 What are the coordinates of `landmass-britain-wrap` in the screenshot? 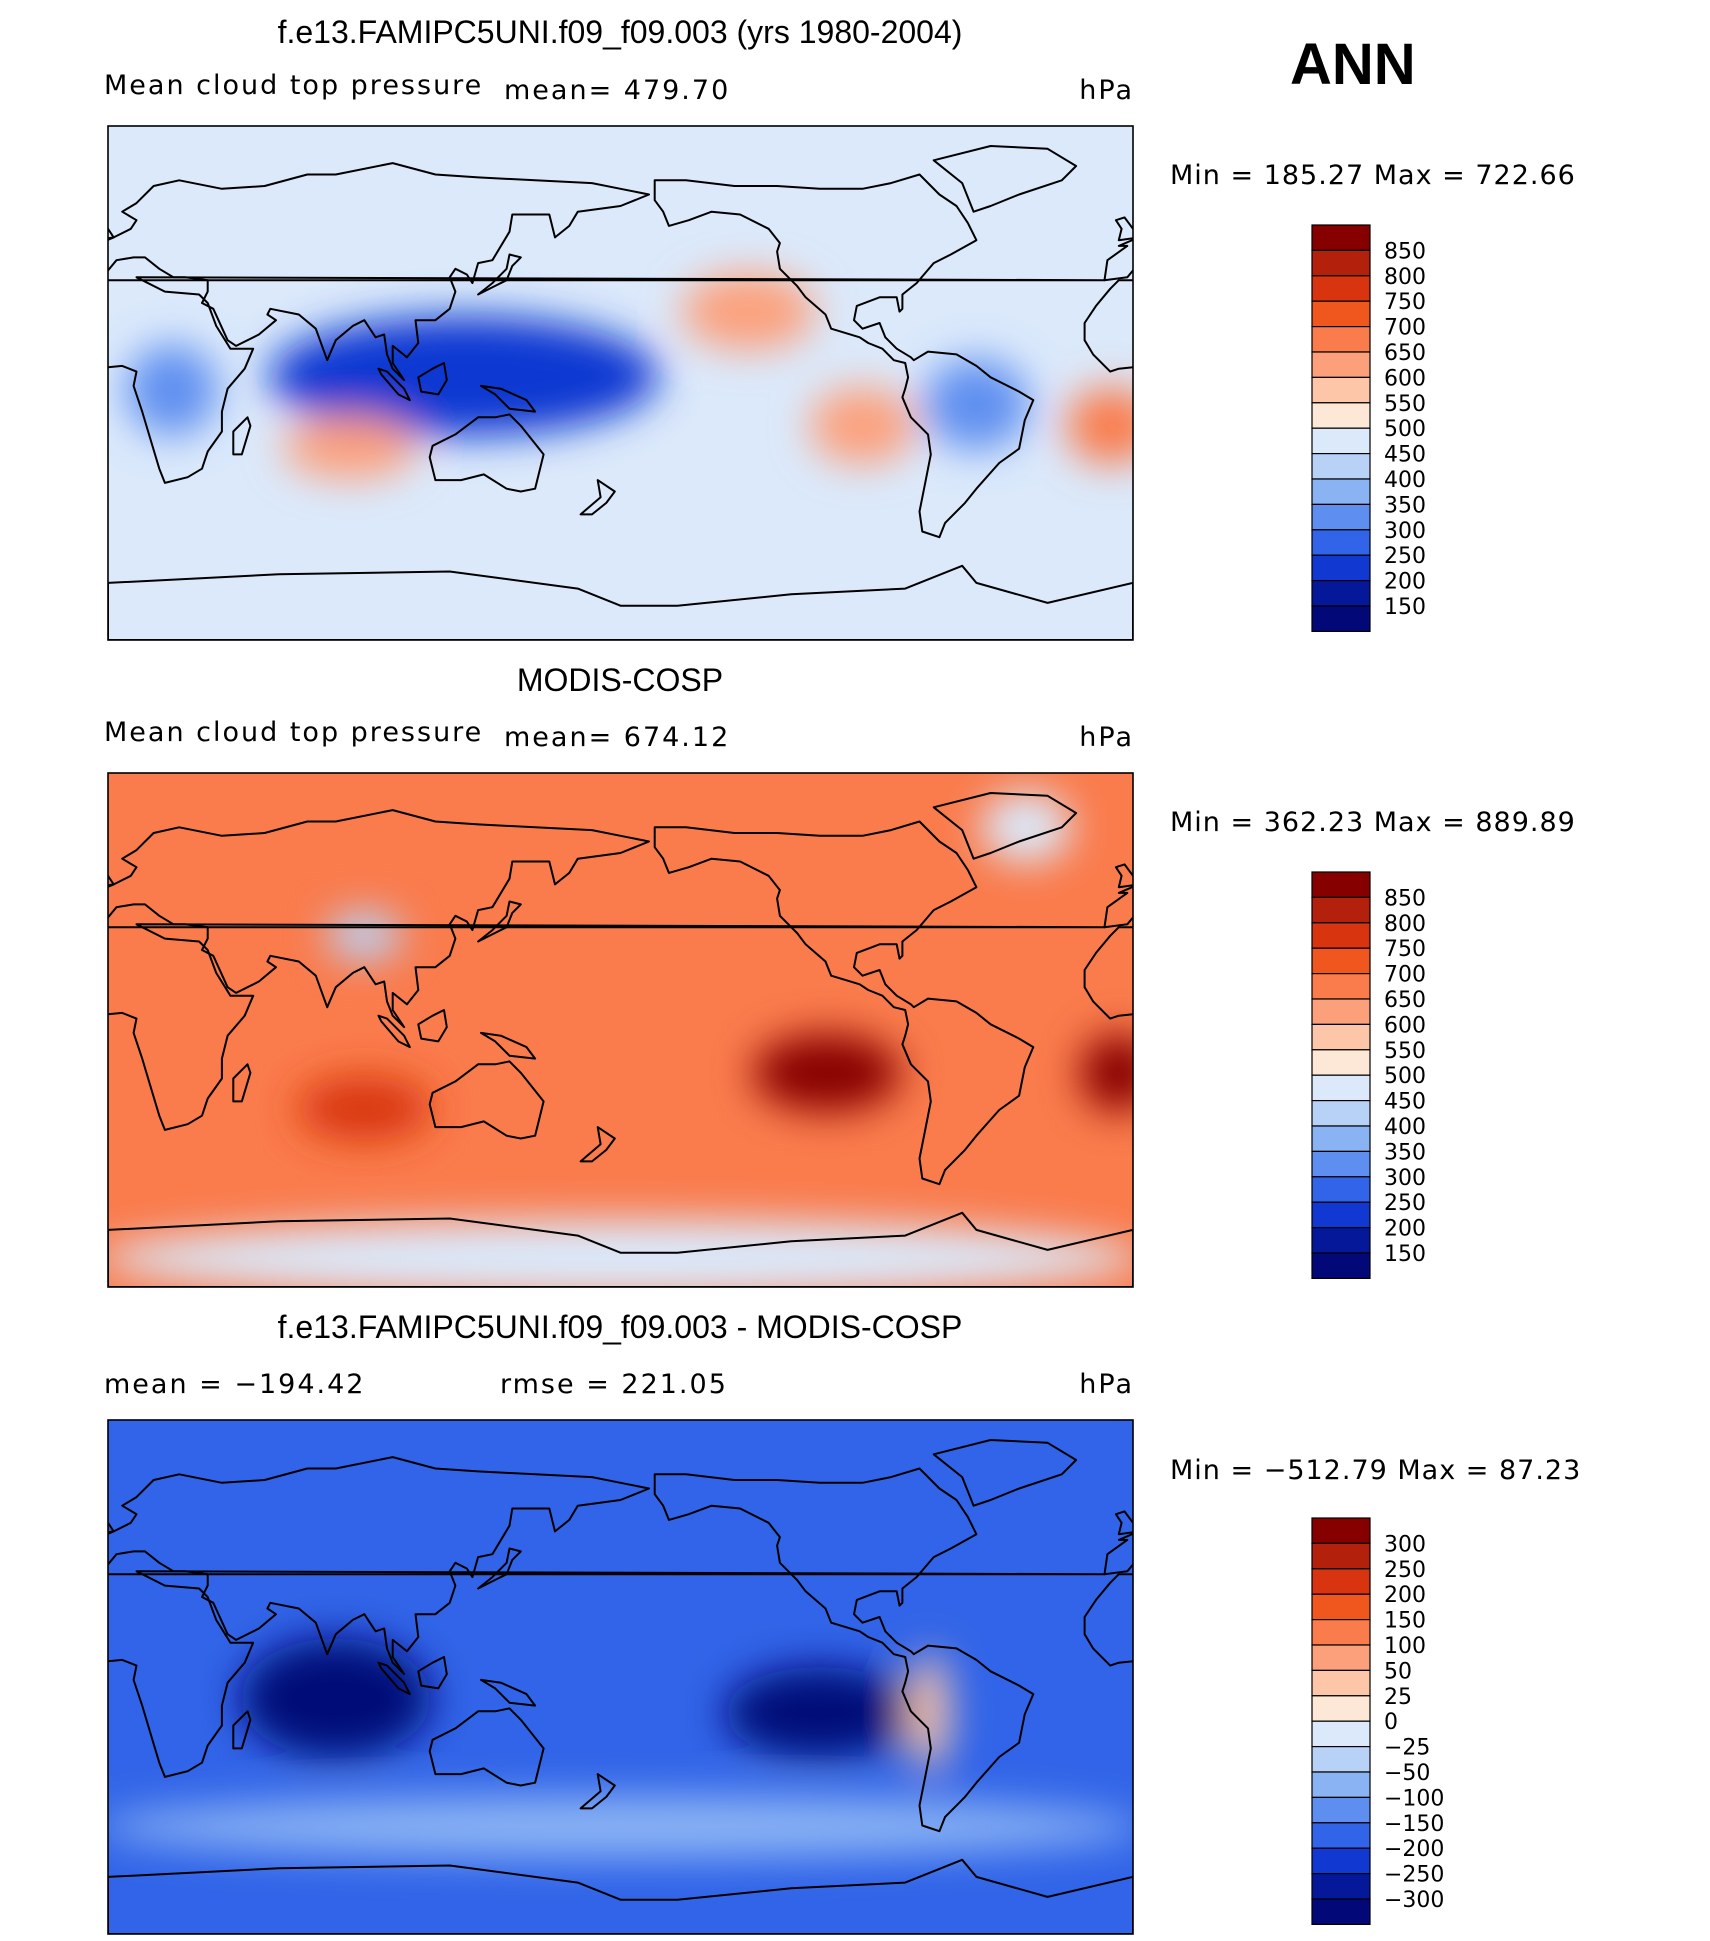 It's located at (1123, 229).